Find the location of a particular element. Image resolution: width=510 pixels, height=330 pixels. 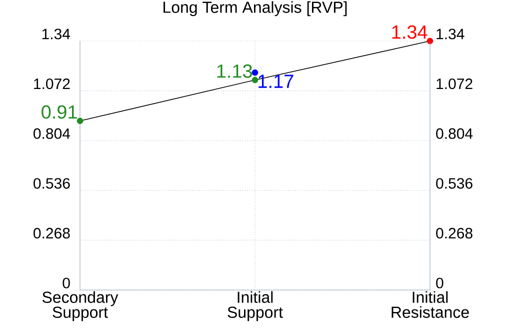

y2-tick-label: 0 is located at coordinates (440, 283).